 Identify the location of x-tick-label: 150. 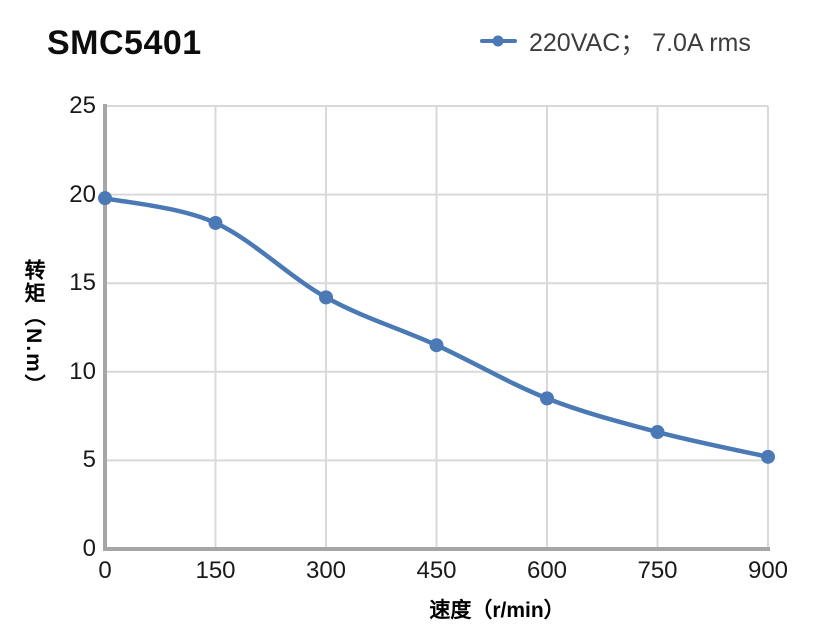
(215, 570).